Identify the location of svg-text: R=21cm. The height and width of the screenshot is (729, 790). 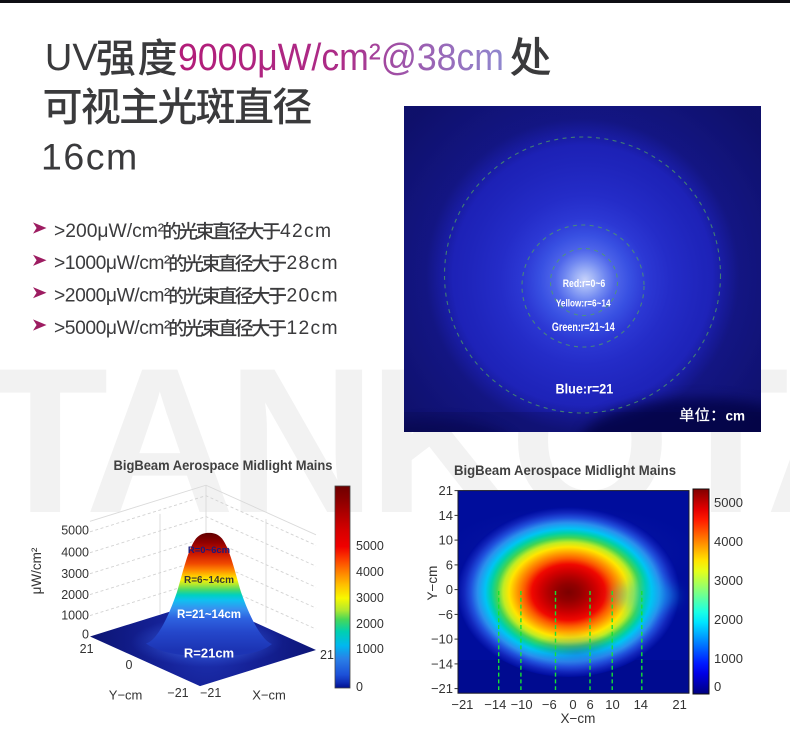
(209, 653).